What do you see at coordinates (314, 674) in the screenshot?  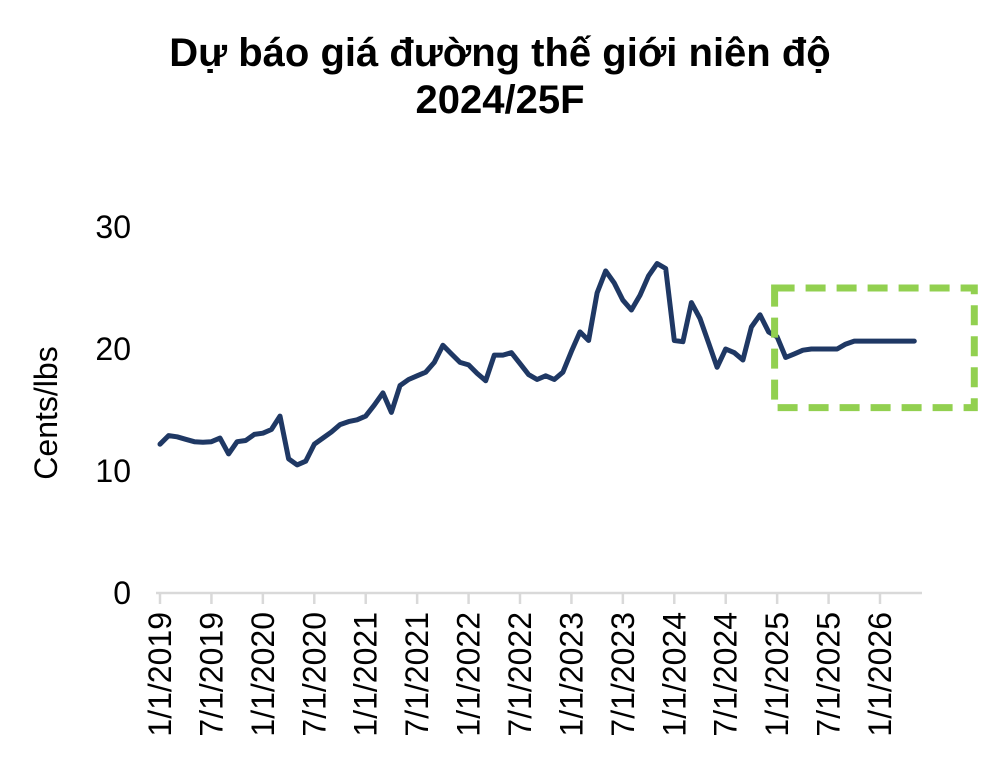 I see `x-axis-tick-label: 7/1/2020` at bounding box center [314, 674].